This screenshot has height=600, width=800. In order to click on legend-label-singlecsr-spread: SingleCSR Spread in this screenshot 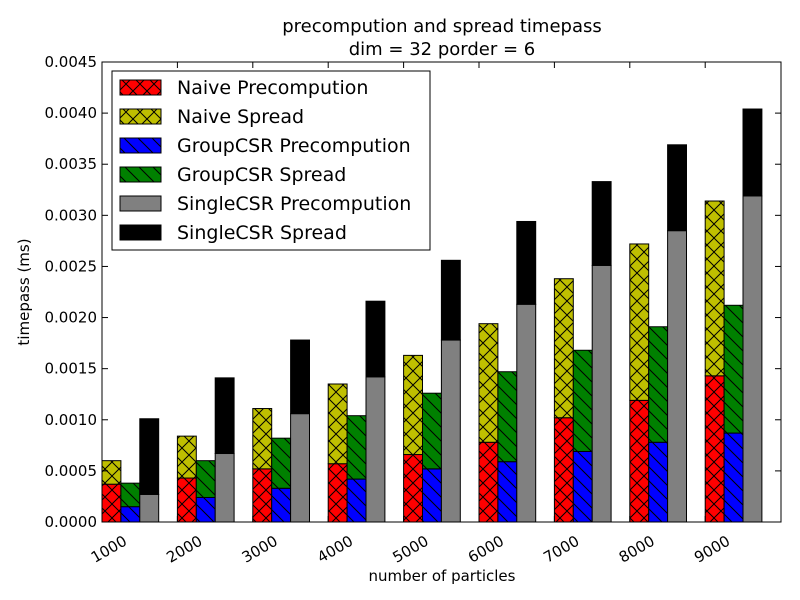, I will do `click(262, 233)`.